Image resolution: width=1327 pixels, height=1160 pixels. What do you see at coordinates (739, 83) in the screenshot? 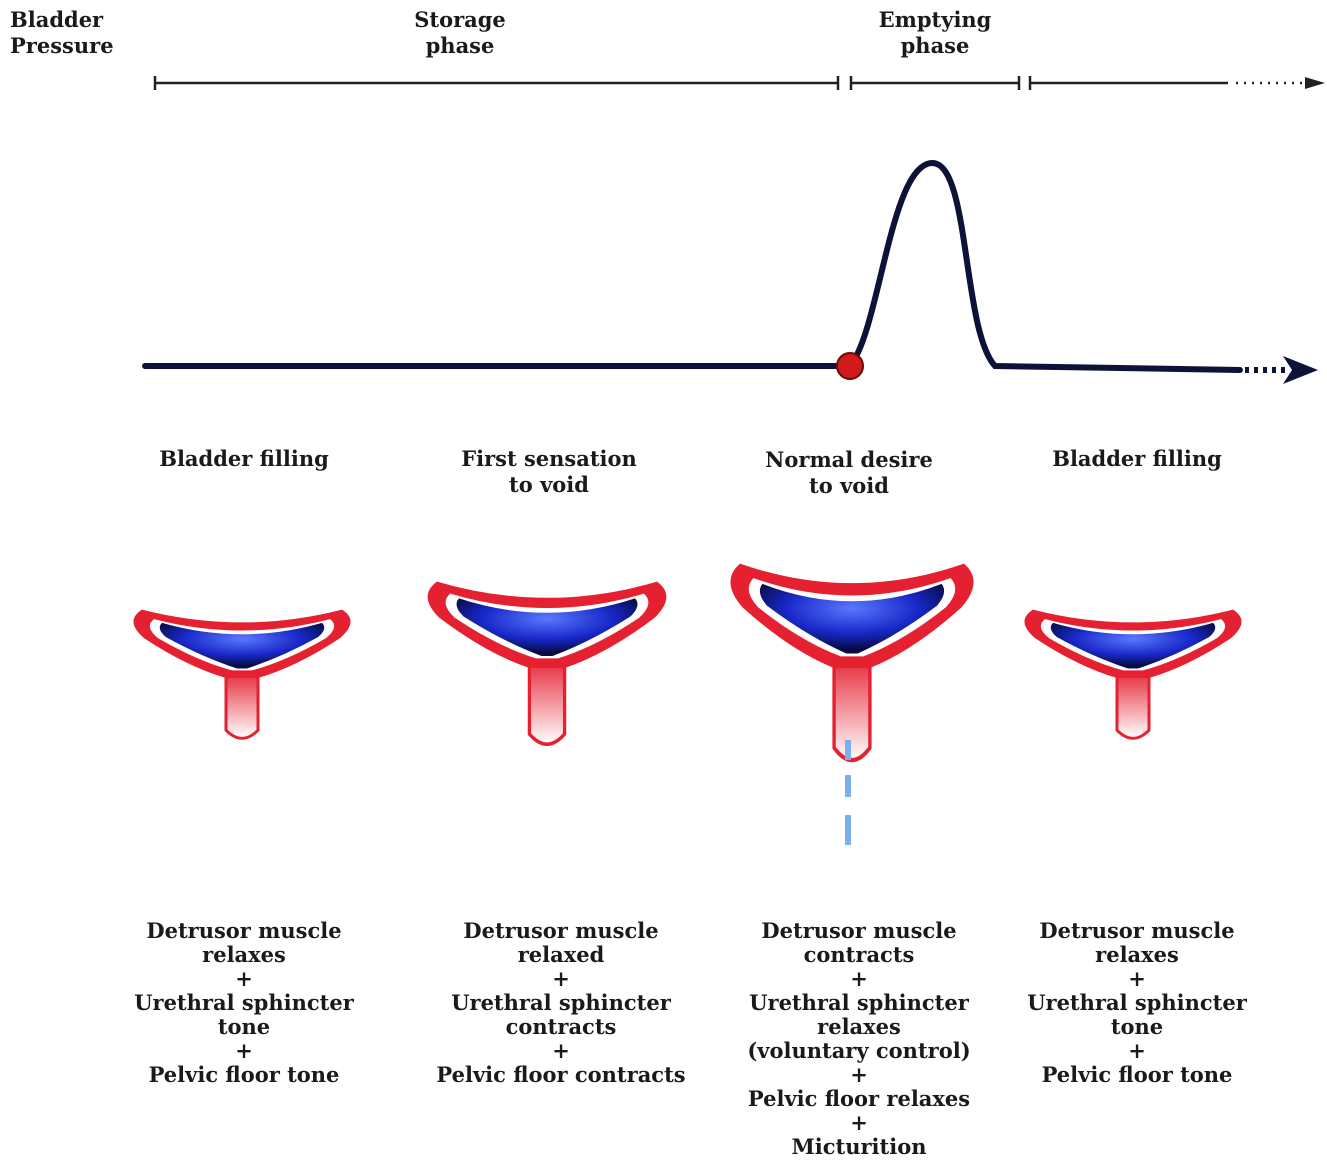
I see `phase-bars` at bounding box center [739, 83].